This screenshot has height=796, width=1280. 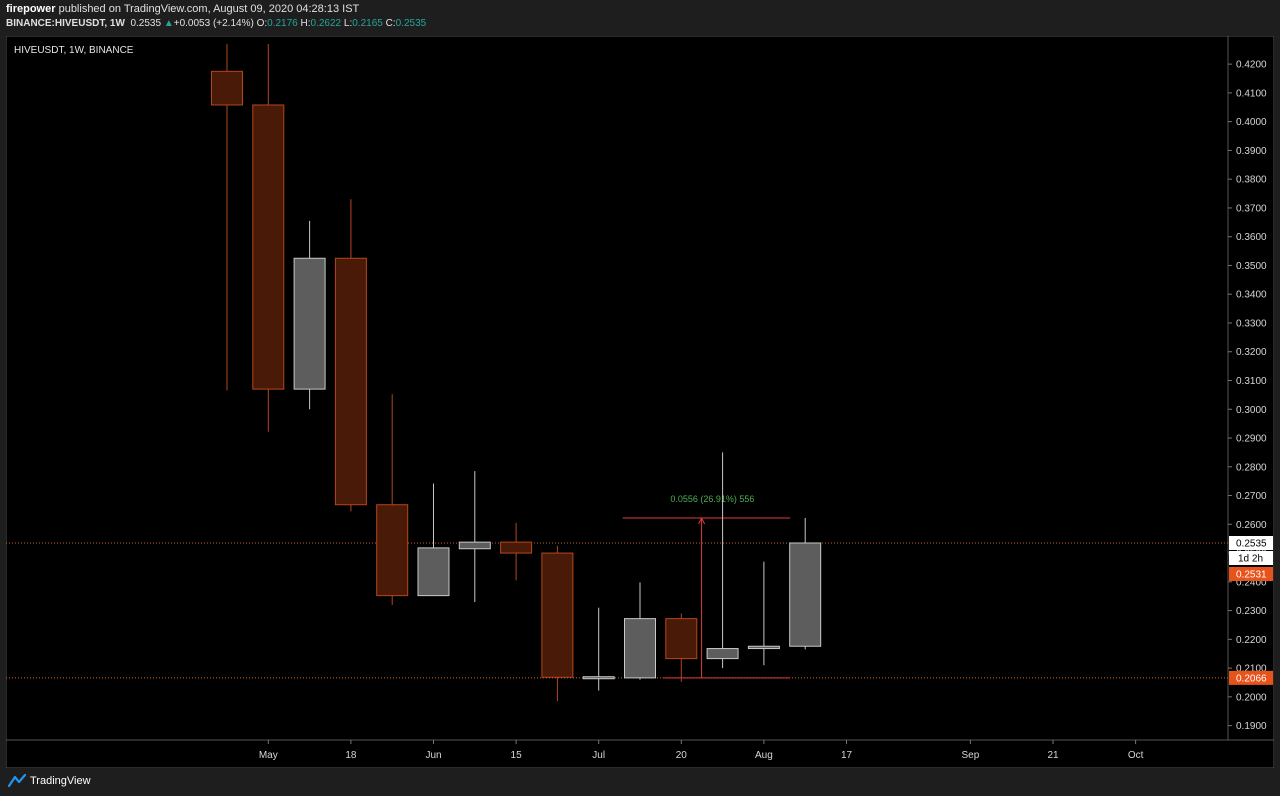 I want to click on x-tick-label: Jul, so click(x=598, y=755).